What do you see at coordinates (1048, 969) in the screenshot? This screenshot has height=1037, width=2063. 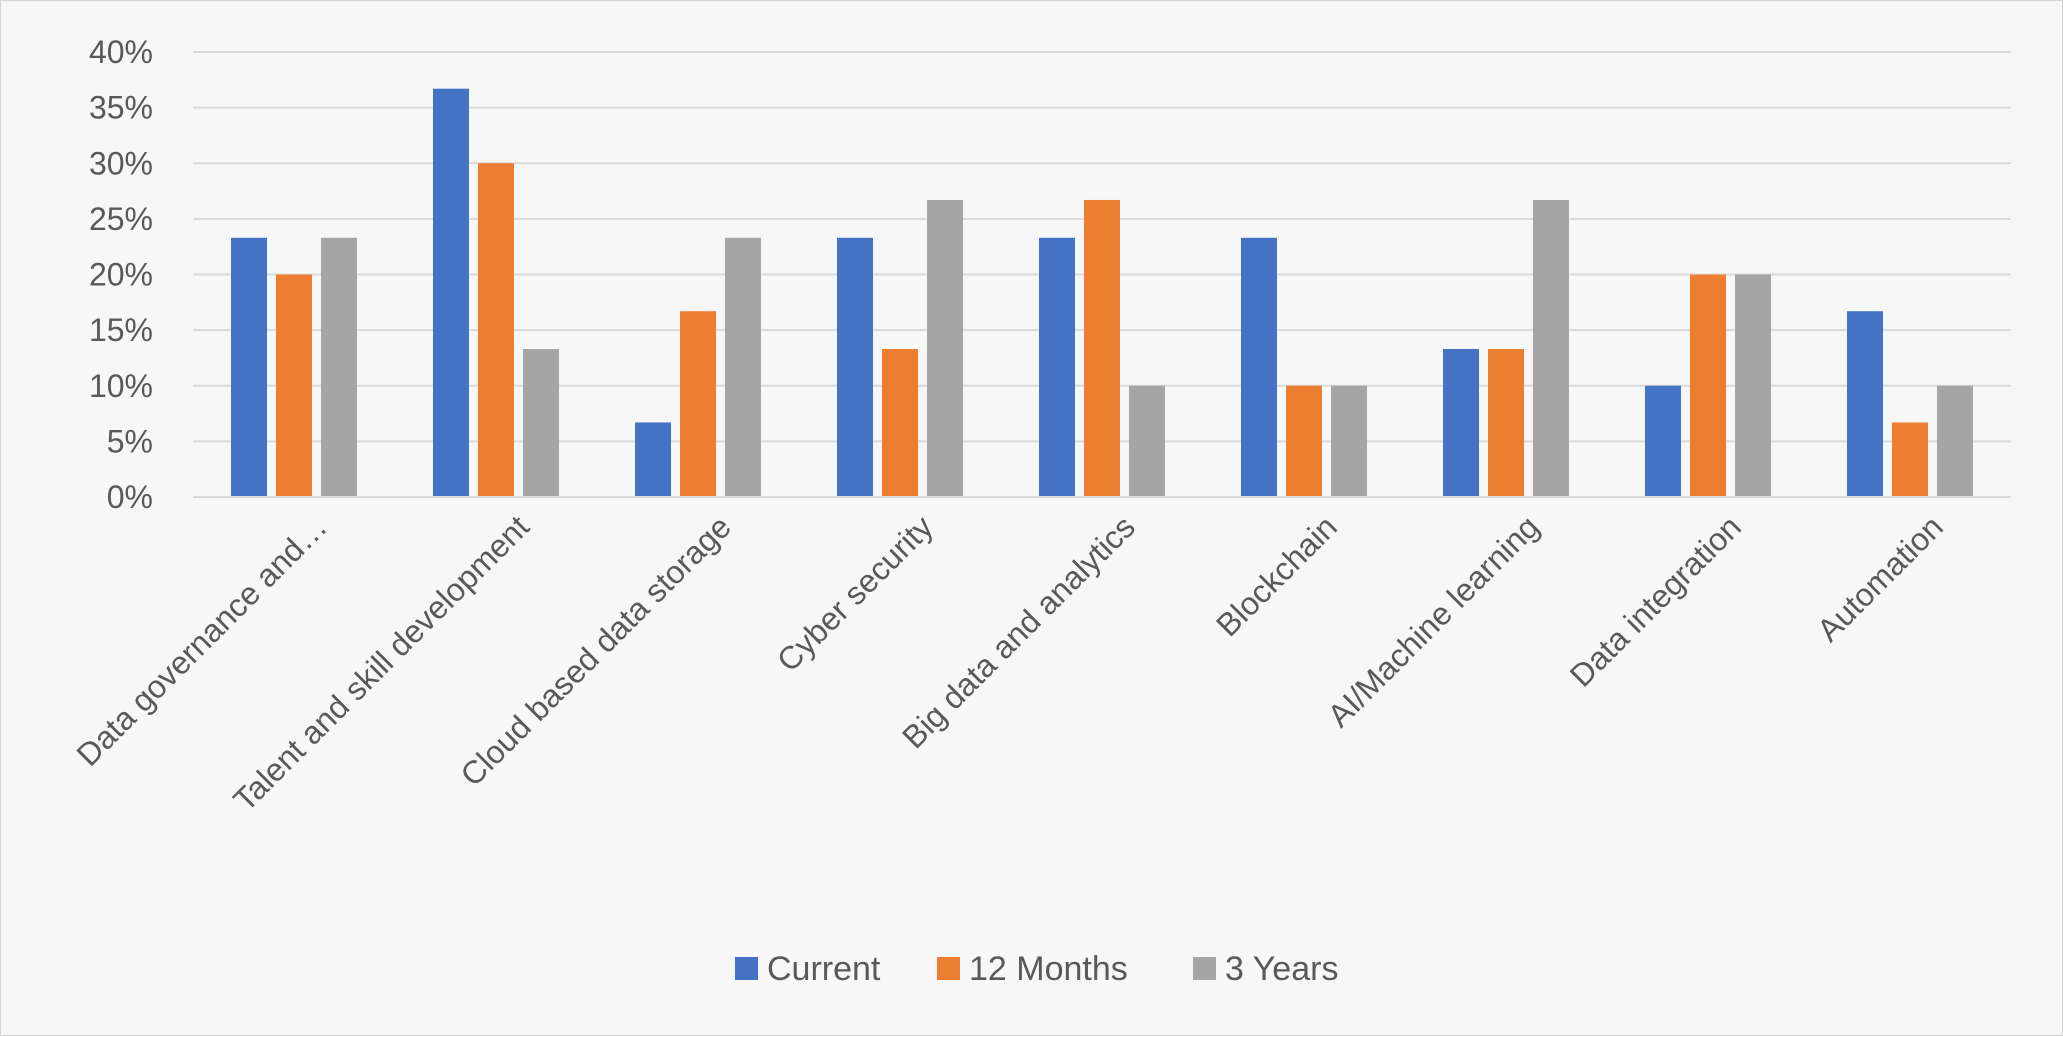 I see `legend-label: 12 Months` at bounding box center [1048, 969].